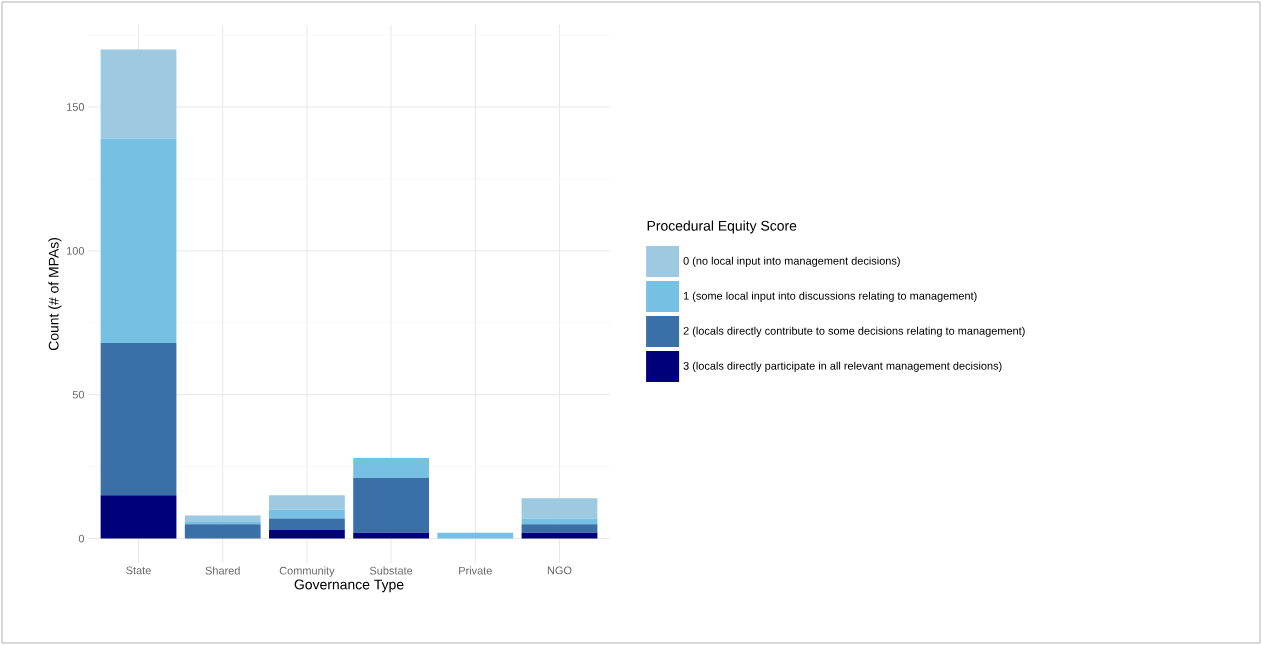 Image resolution: width=1262 pixels, height=645 pixels. I want to click on text: 2 (locals directly contribute to some decisions relating to management), so click(854, 331).